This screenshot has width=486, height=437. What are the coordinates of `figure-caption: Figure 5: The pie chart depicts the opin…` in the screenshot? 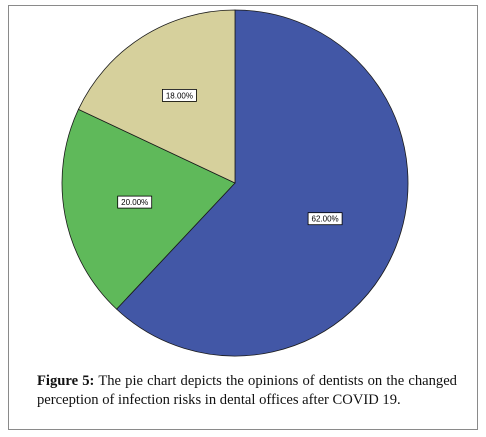 It's located at (247, 391).